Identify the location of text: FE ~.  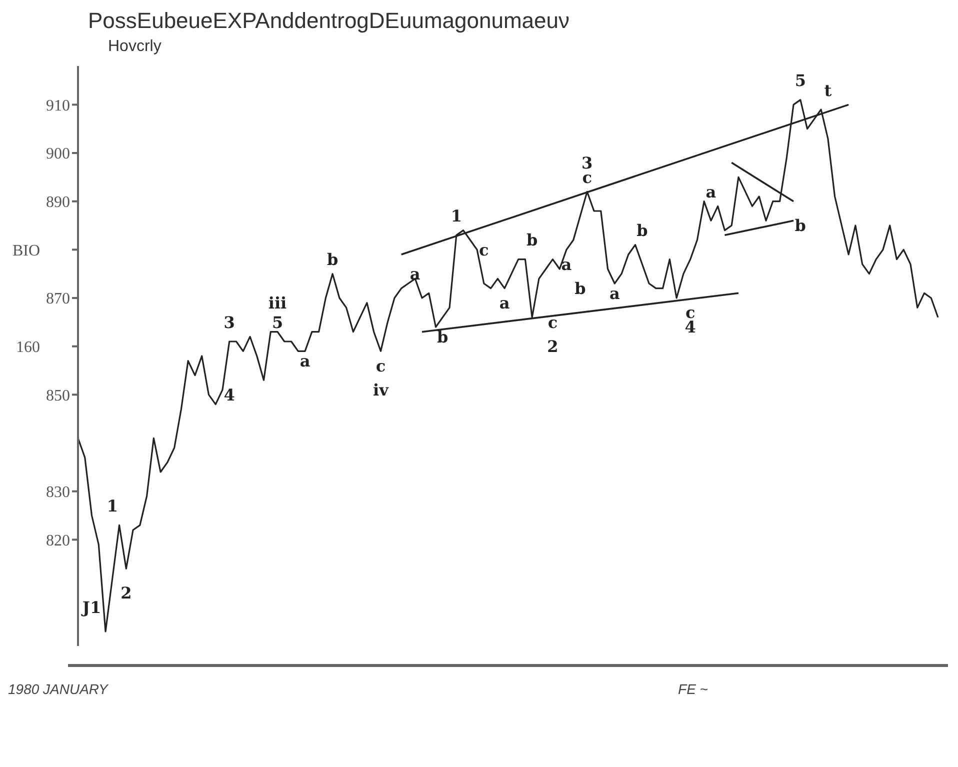
(693, 689).